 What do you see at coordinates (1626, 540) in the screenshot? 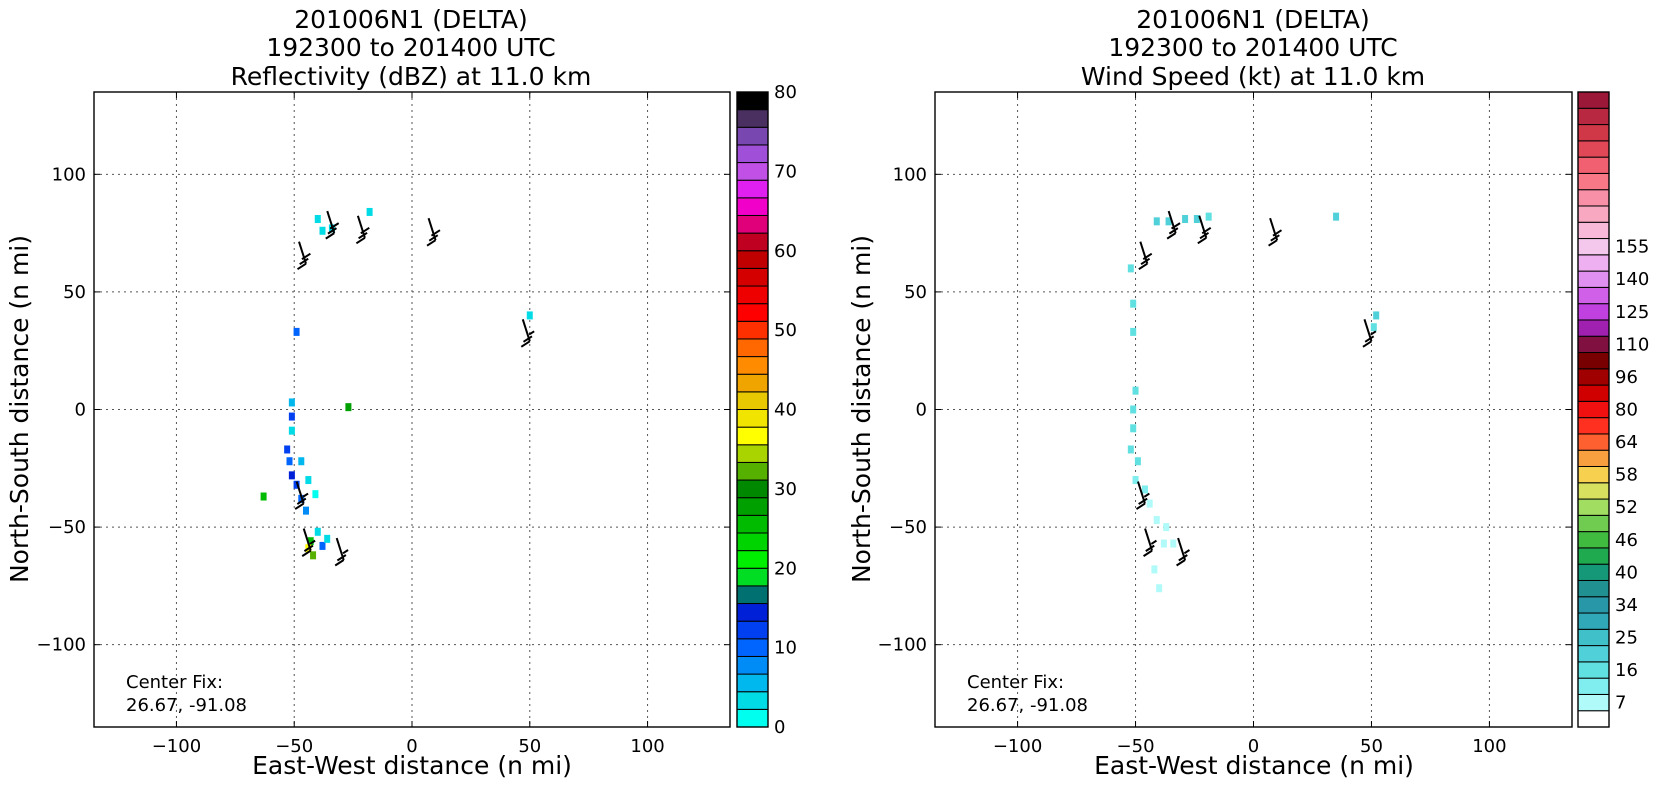
I see `colorbar-tick-label: 46` at bounding box center [1626, 540].